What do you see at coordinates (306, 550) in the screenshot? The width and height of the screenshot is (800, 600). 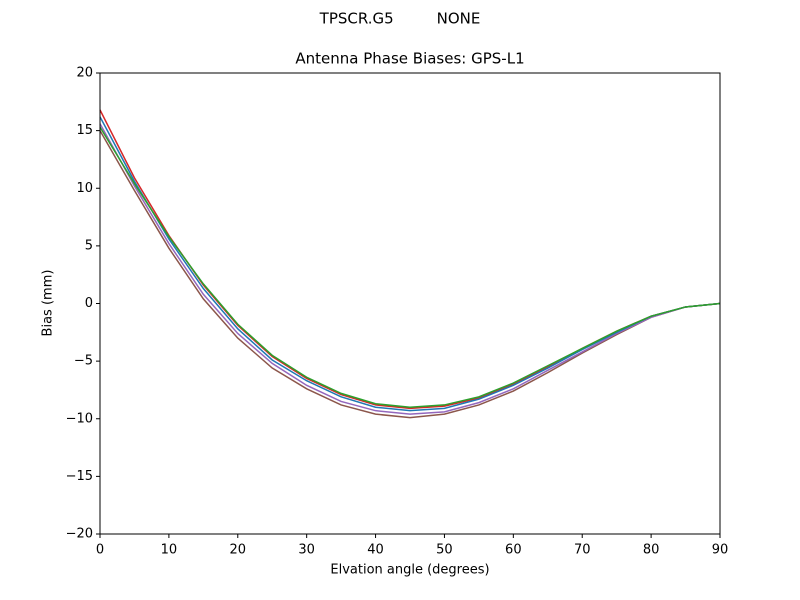 I see `x-tick-label: 30` at bounding box center [306, 550].